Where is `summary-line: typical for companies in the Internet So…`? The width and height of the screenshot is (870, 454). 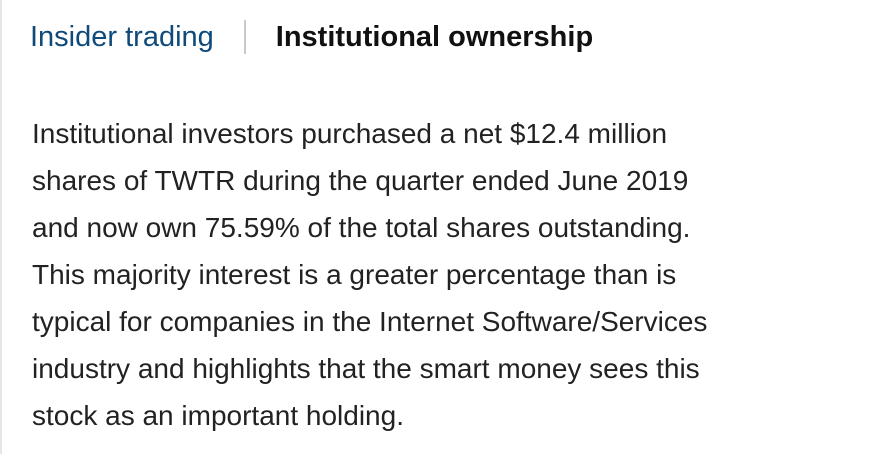 summary-line: typical for companies in the Internet So… is located at coordinates (370, 321).